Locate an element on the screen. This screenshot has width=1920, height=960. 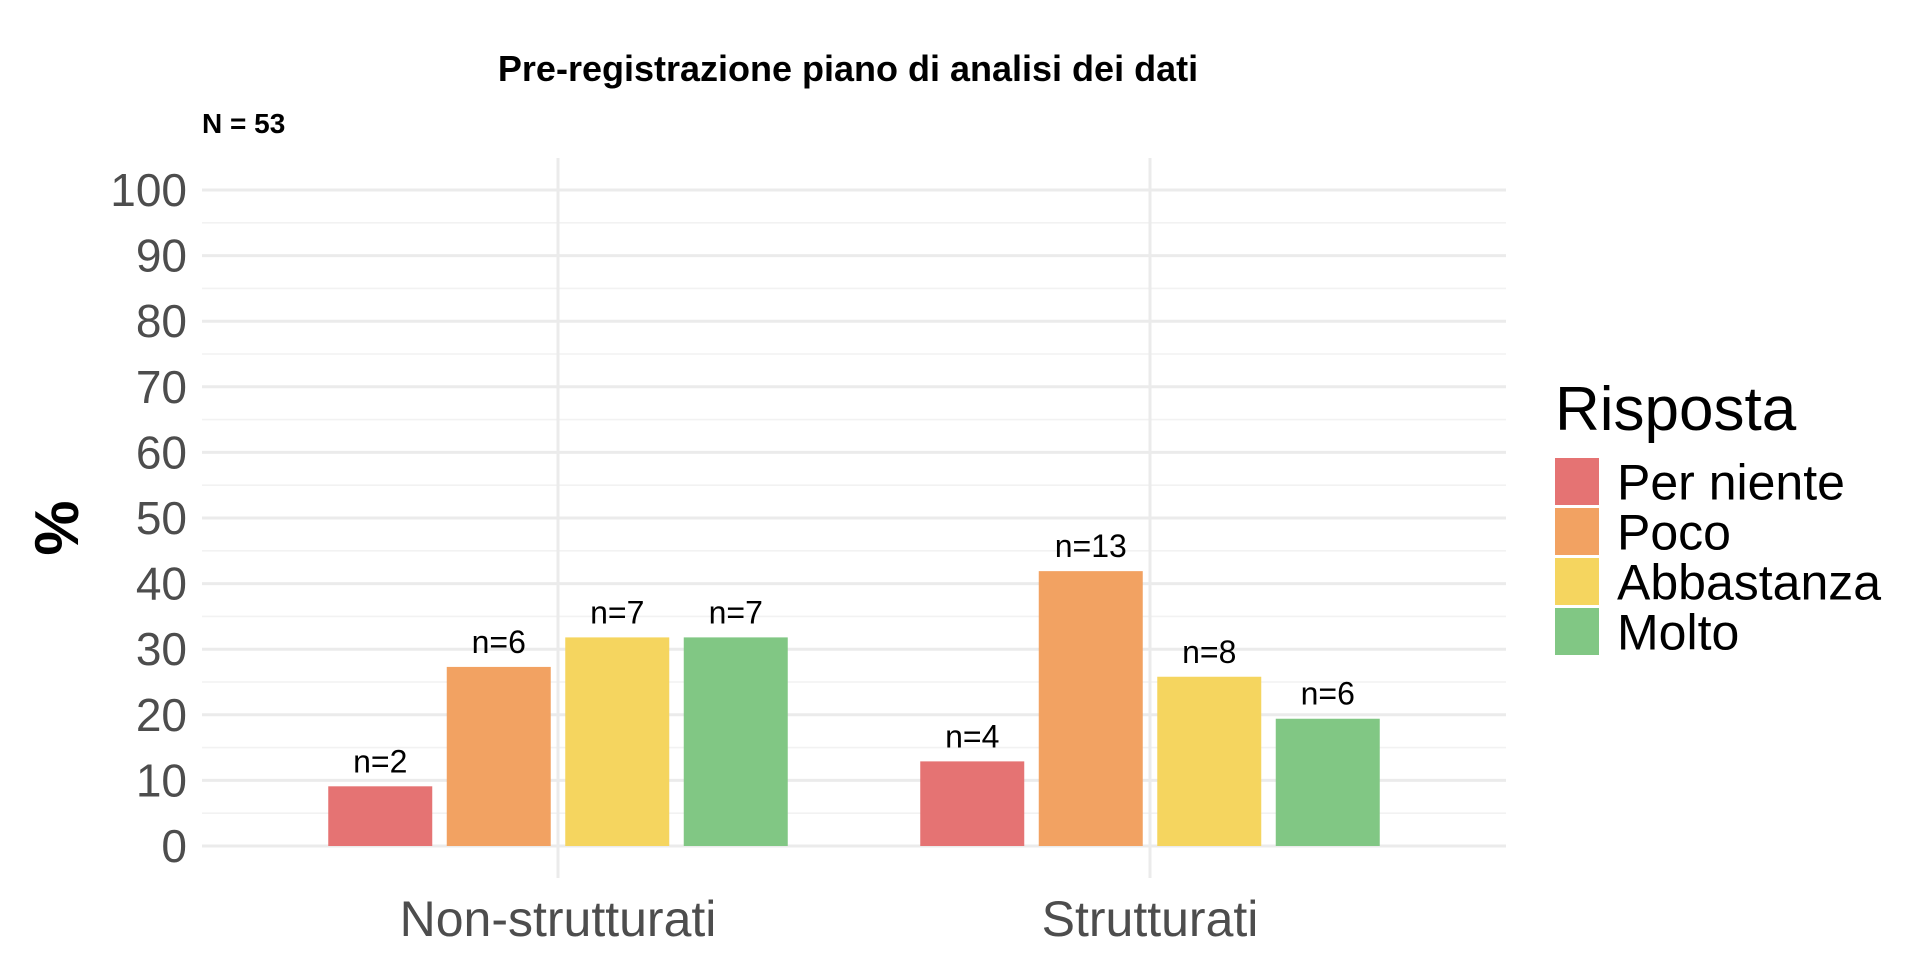
y-tick-label: 60 is located at coordinates (161, 452).